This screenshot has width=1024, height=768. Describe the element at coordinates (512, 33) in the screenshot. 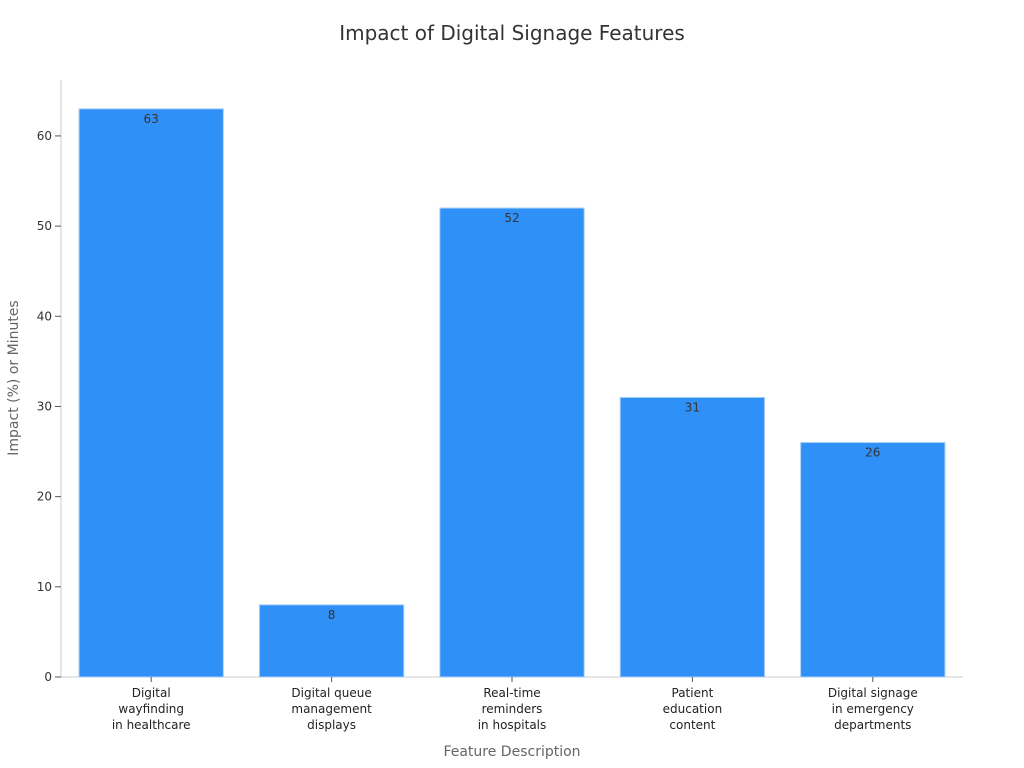

I see `chart-title: Impact of Digital Signage Features` at that location.